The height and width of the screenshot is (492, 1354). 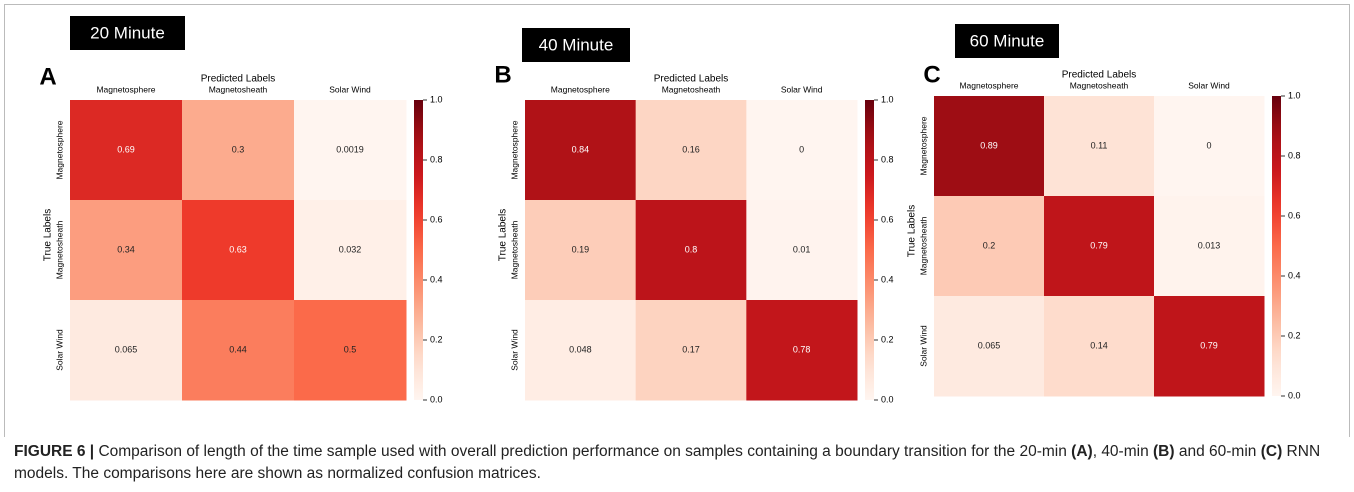 I want to click on panel-title: 20 Minute, so click(x=127, y=32).